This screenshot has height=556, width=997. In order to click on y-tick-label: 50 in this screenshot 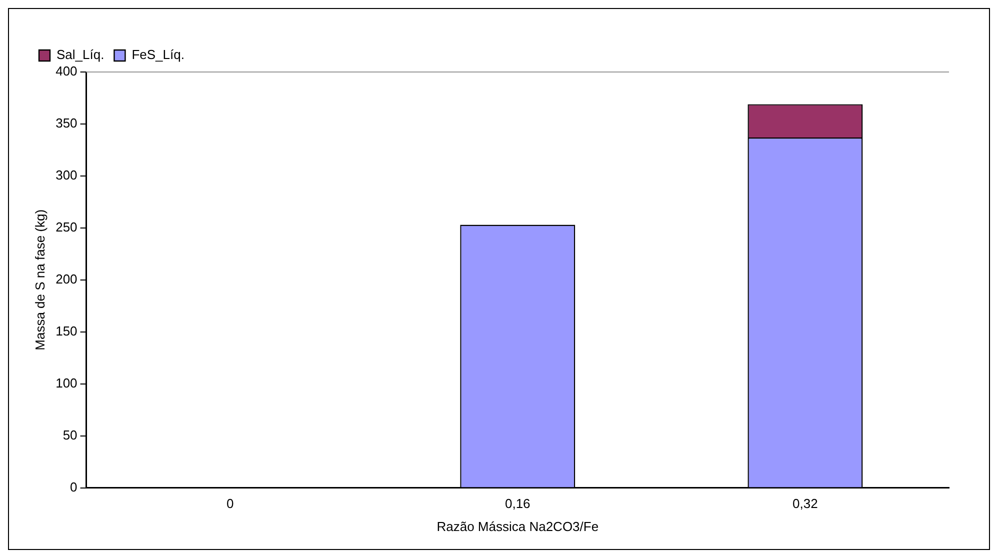, I will do `click(70, 434)`.